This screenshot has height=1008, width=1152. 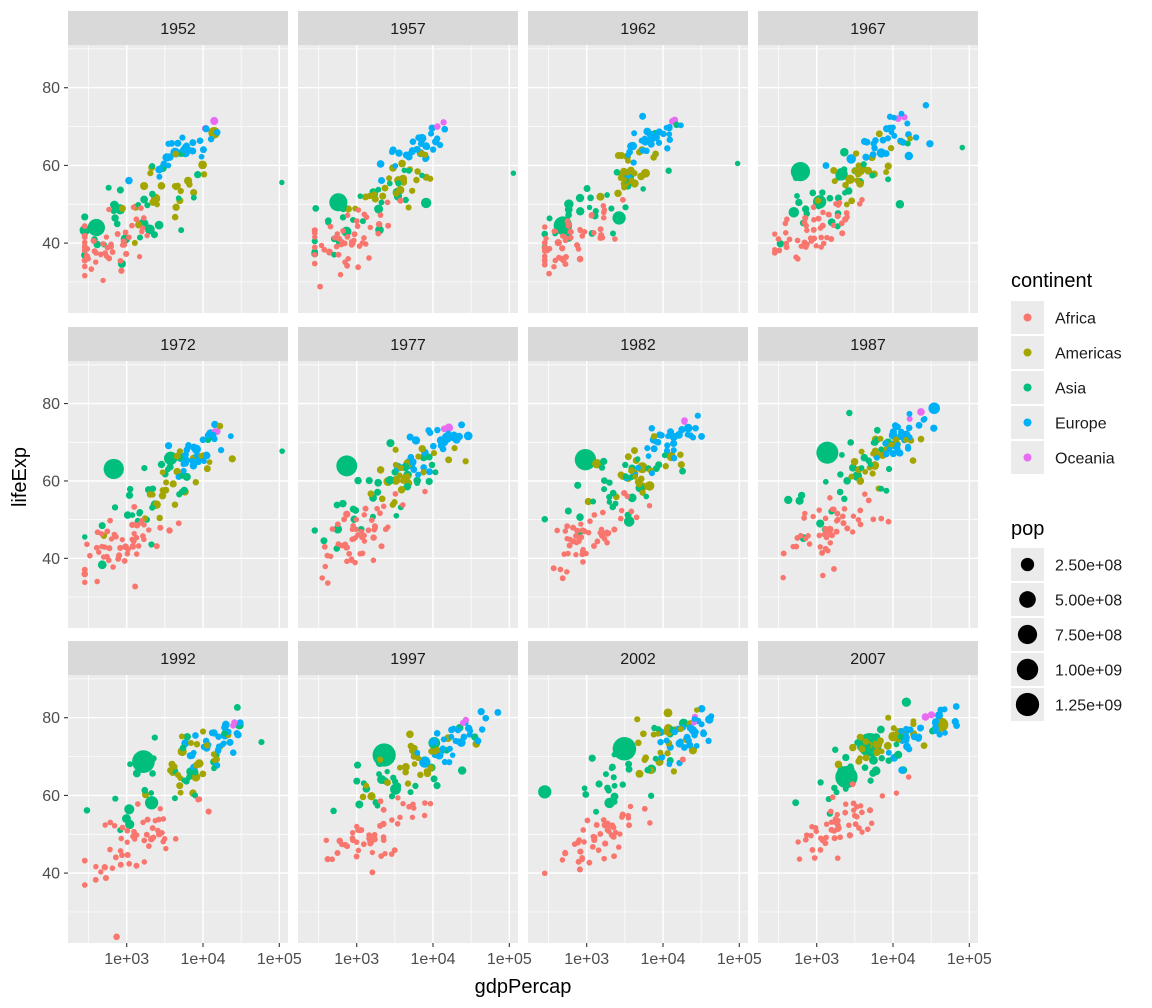 I want to click on x-tick-label: 1e+05, so click(x=739, y=959).